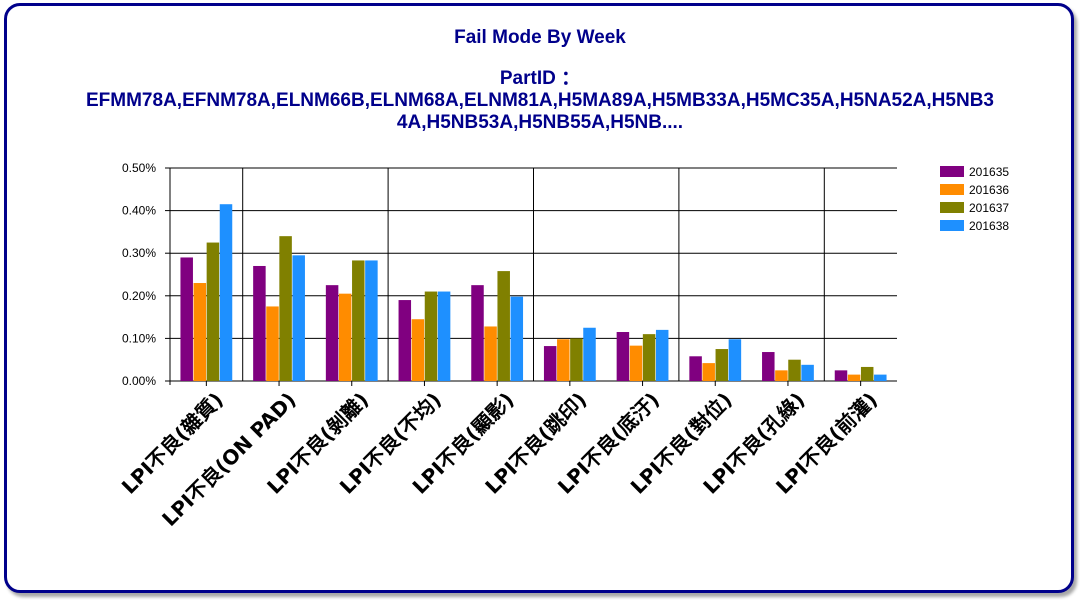  I want to click on y-tick-label: 0.40%, so click(139, 211).